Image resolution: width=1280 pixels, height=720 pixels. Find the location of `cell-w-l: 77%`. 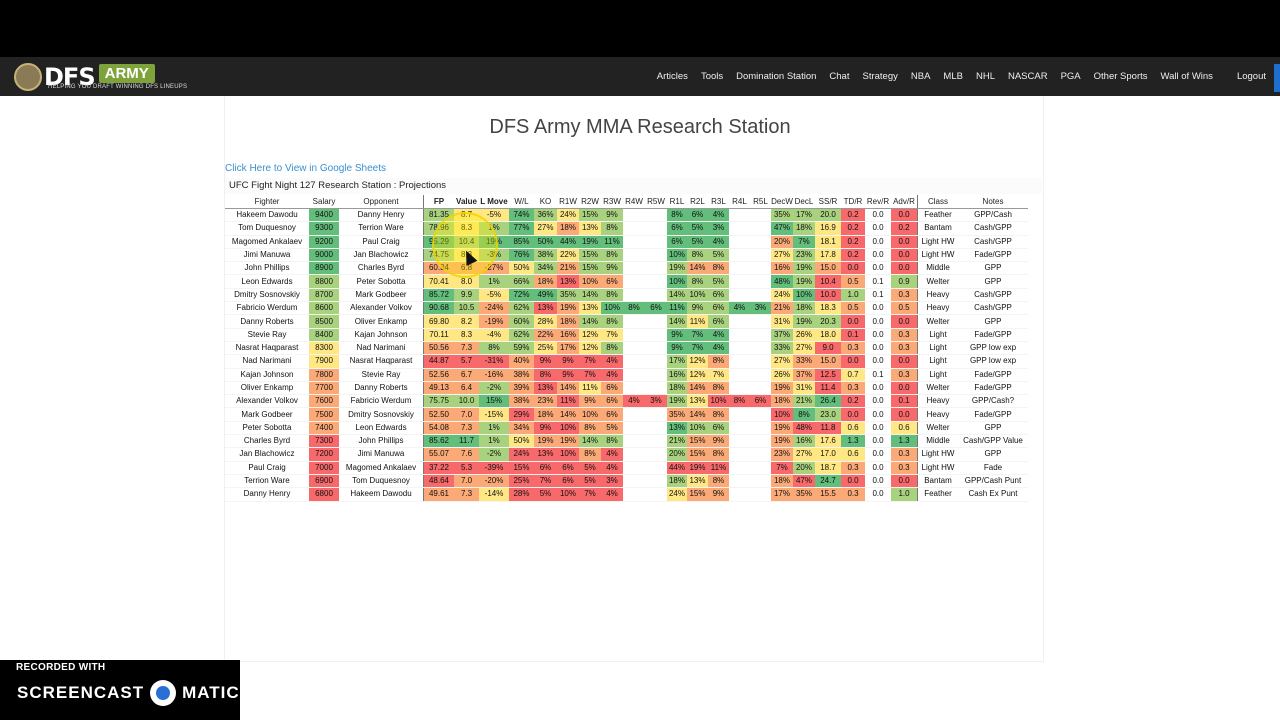

cell-w-l: 77% is located at coordinates (521, 228).